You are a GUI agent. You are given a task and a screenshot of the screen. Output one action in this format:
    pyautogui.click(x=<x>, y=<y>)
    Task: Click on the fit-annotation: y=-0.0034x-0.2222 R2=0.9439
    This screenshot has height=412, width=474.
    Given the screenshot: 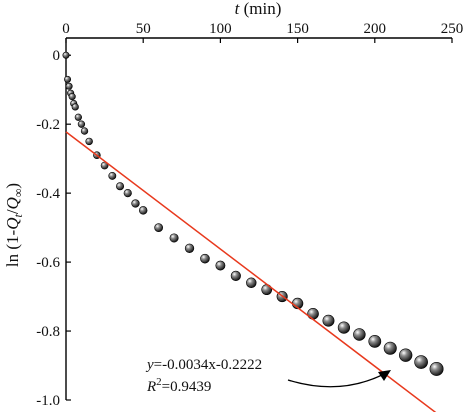 What is the action you would take?
    pyautogui.click(x=268, y=376)
    